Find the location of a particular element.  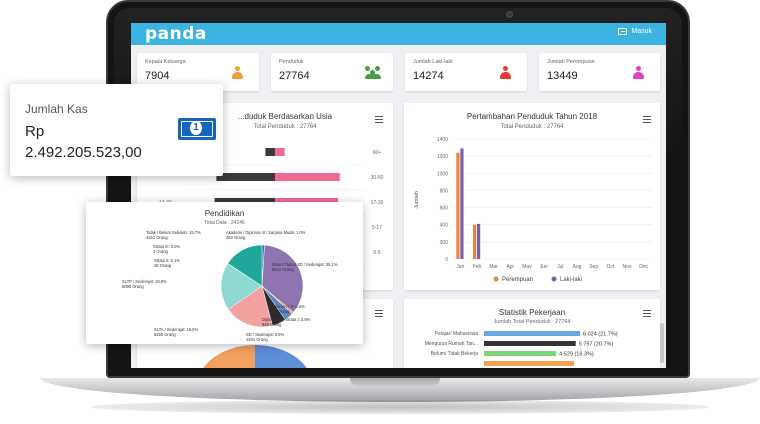

y-tick-label: 600 is located at coordinates (444, 209).